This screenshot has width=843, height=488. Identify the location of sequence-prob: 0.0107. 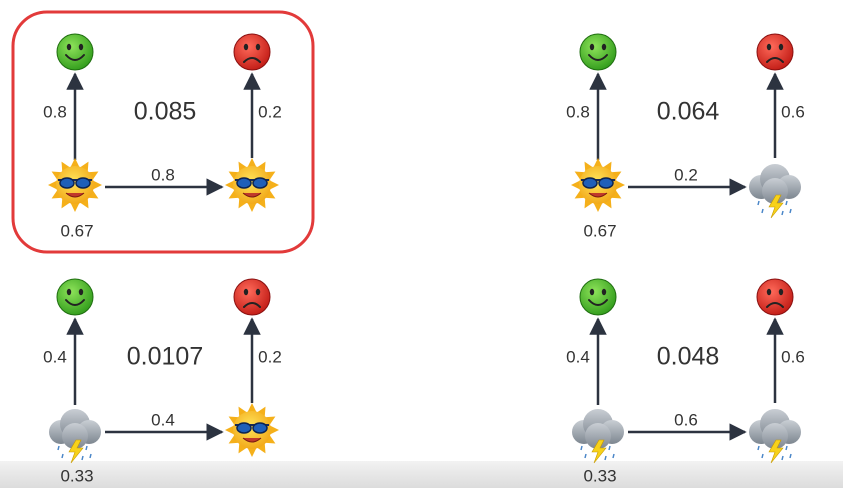
(165, 357).